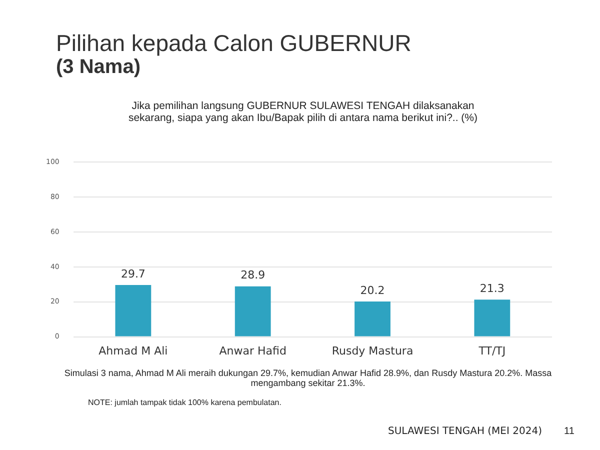 Image resolution: width=600 pixels, height=450 pixels. What do you see at coordinates (185, 402) in the screenshot?
I see `text: NOTE: jumlah tampak tidak 100% karena pembulatan.` at bounding box center [185, 402].